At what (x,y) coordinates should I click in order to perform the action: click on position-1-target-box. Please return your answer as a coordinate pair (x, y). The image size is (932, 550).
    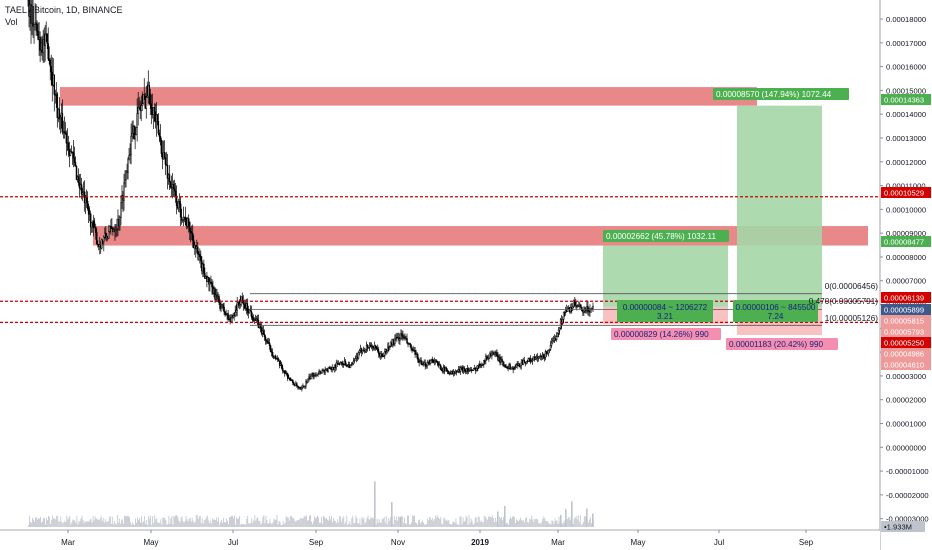
    Looking at the image, I should click on (665, 276).